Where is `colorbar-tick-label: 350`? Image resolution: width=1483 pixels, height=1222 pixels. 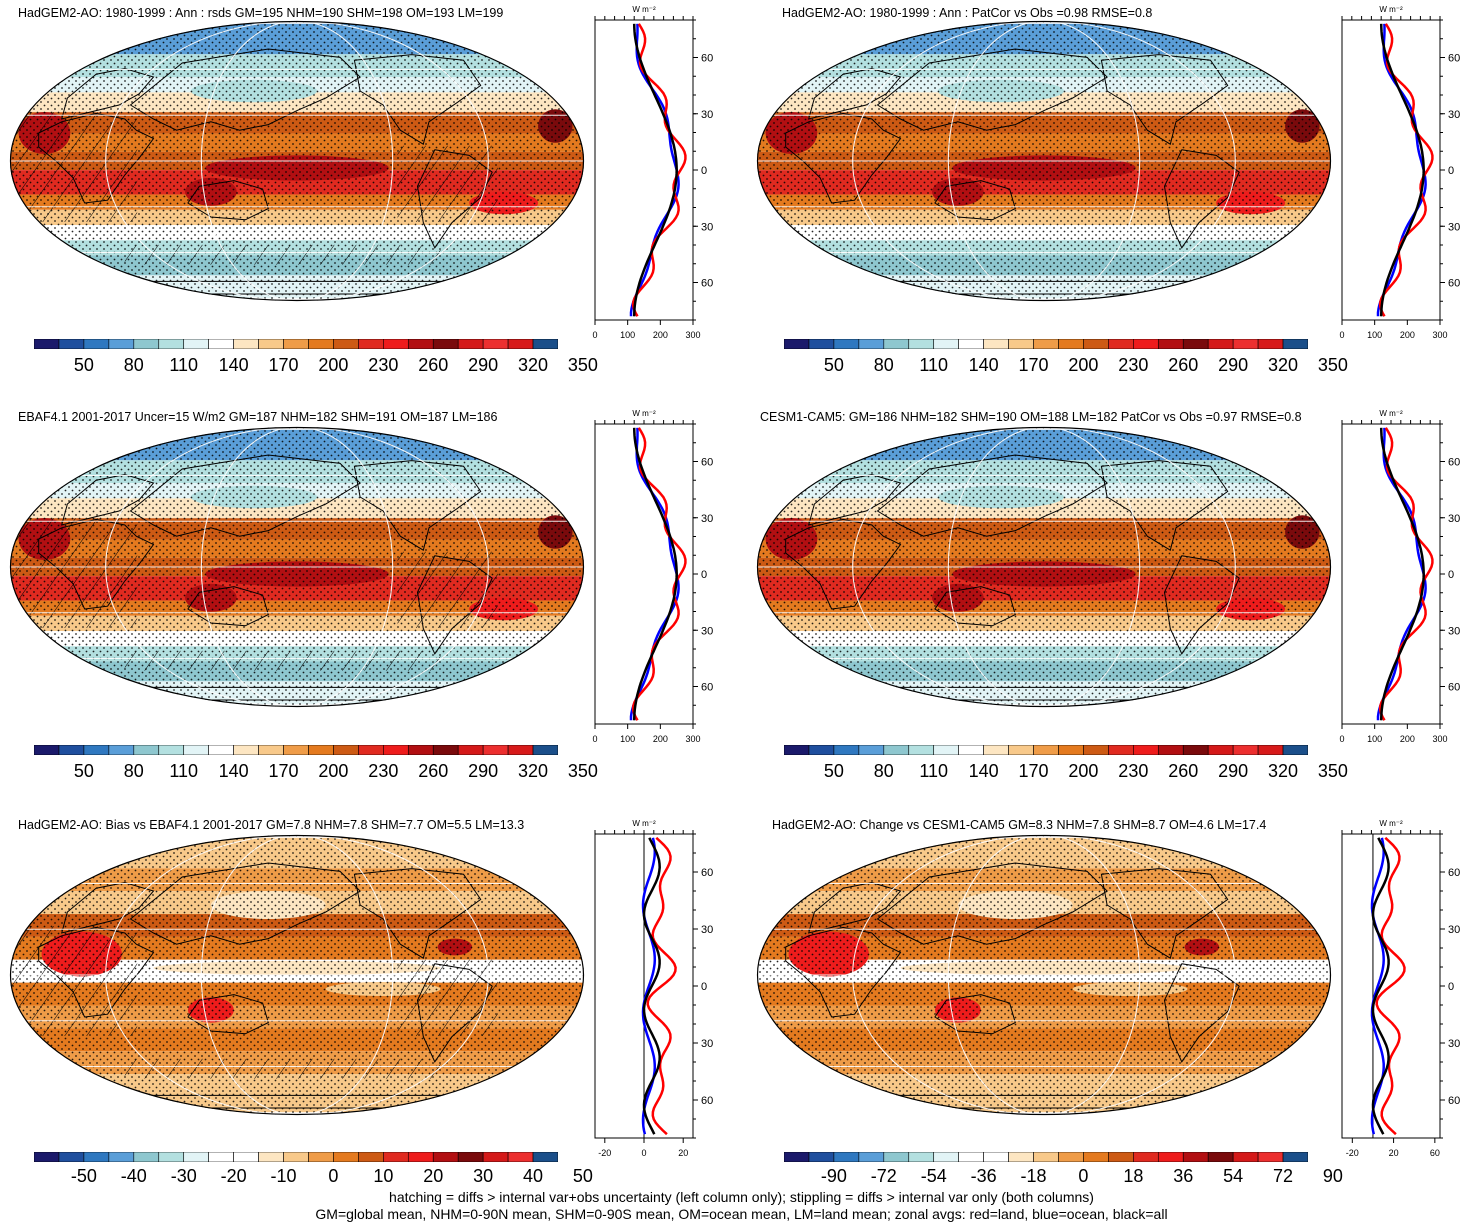 colorbar-tick-label: 350 is located at coordinates (582, 365).